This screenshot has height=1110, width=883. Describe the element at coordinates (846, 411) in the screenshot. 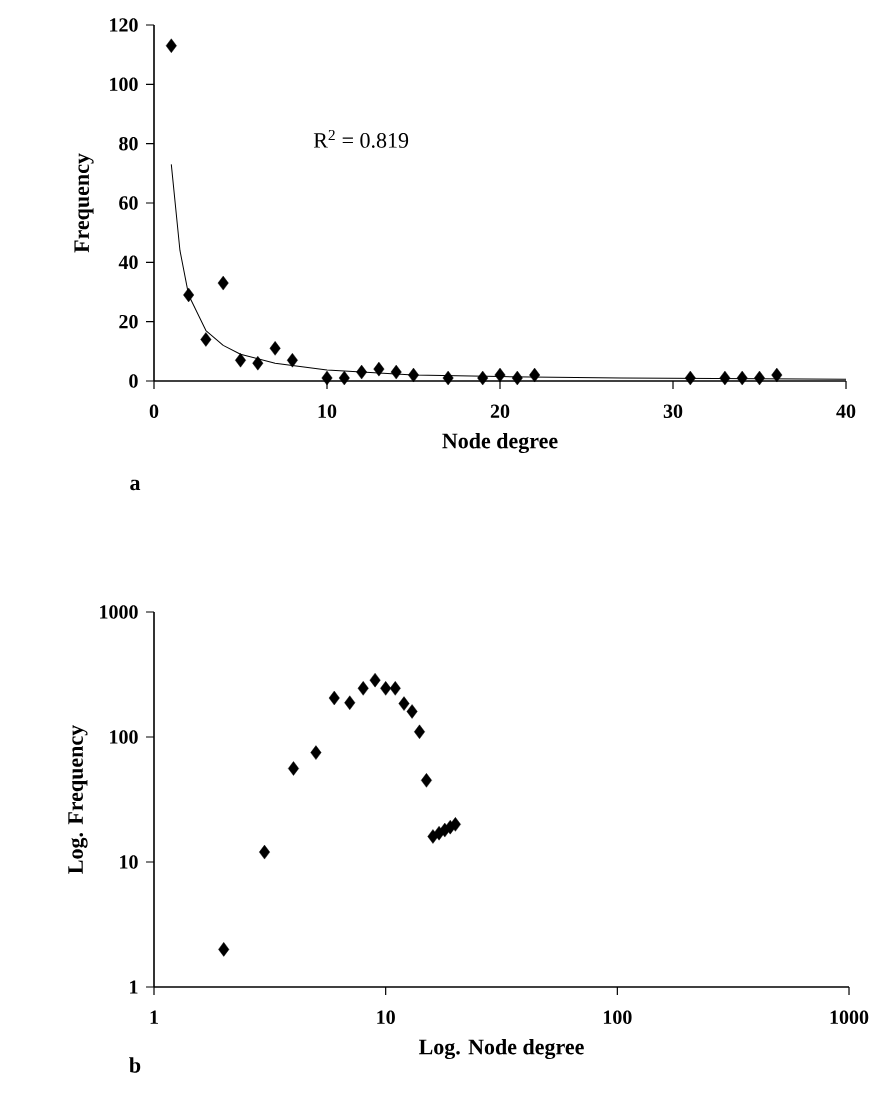

I see `x-tick-label: 40` at that location.